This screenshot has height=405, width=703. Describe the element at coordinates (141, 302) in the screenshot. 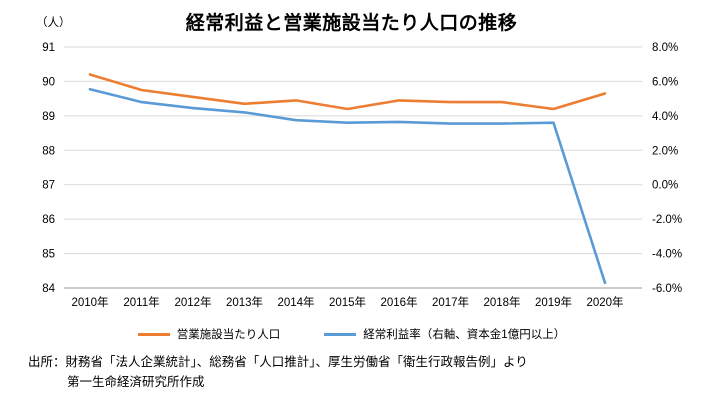

I see `x-axis-label: 2011年` at that location.